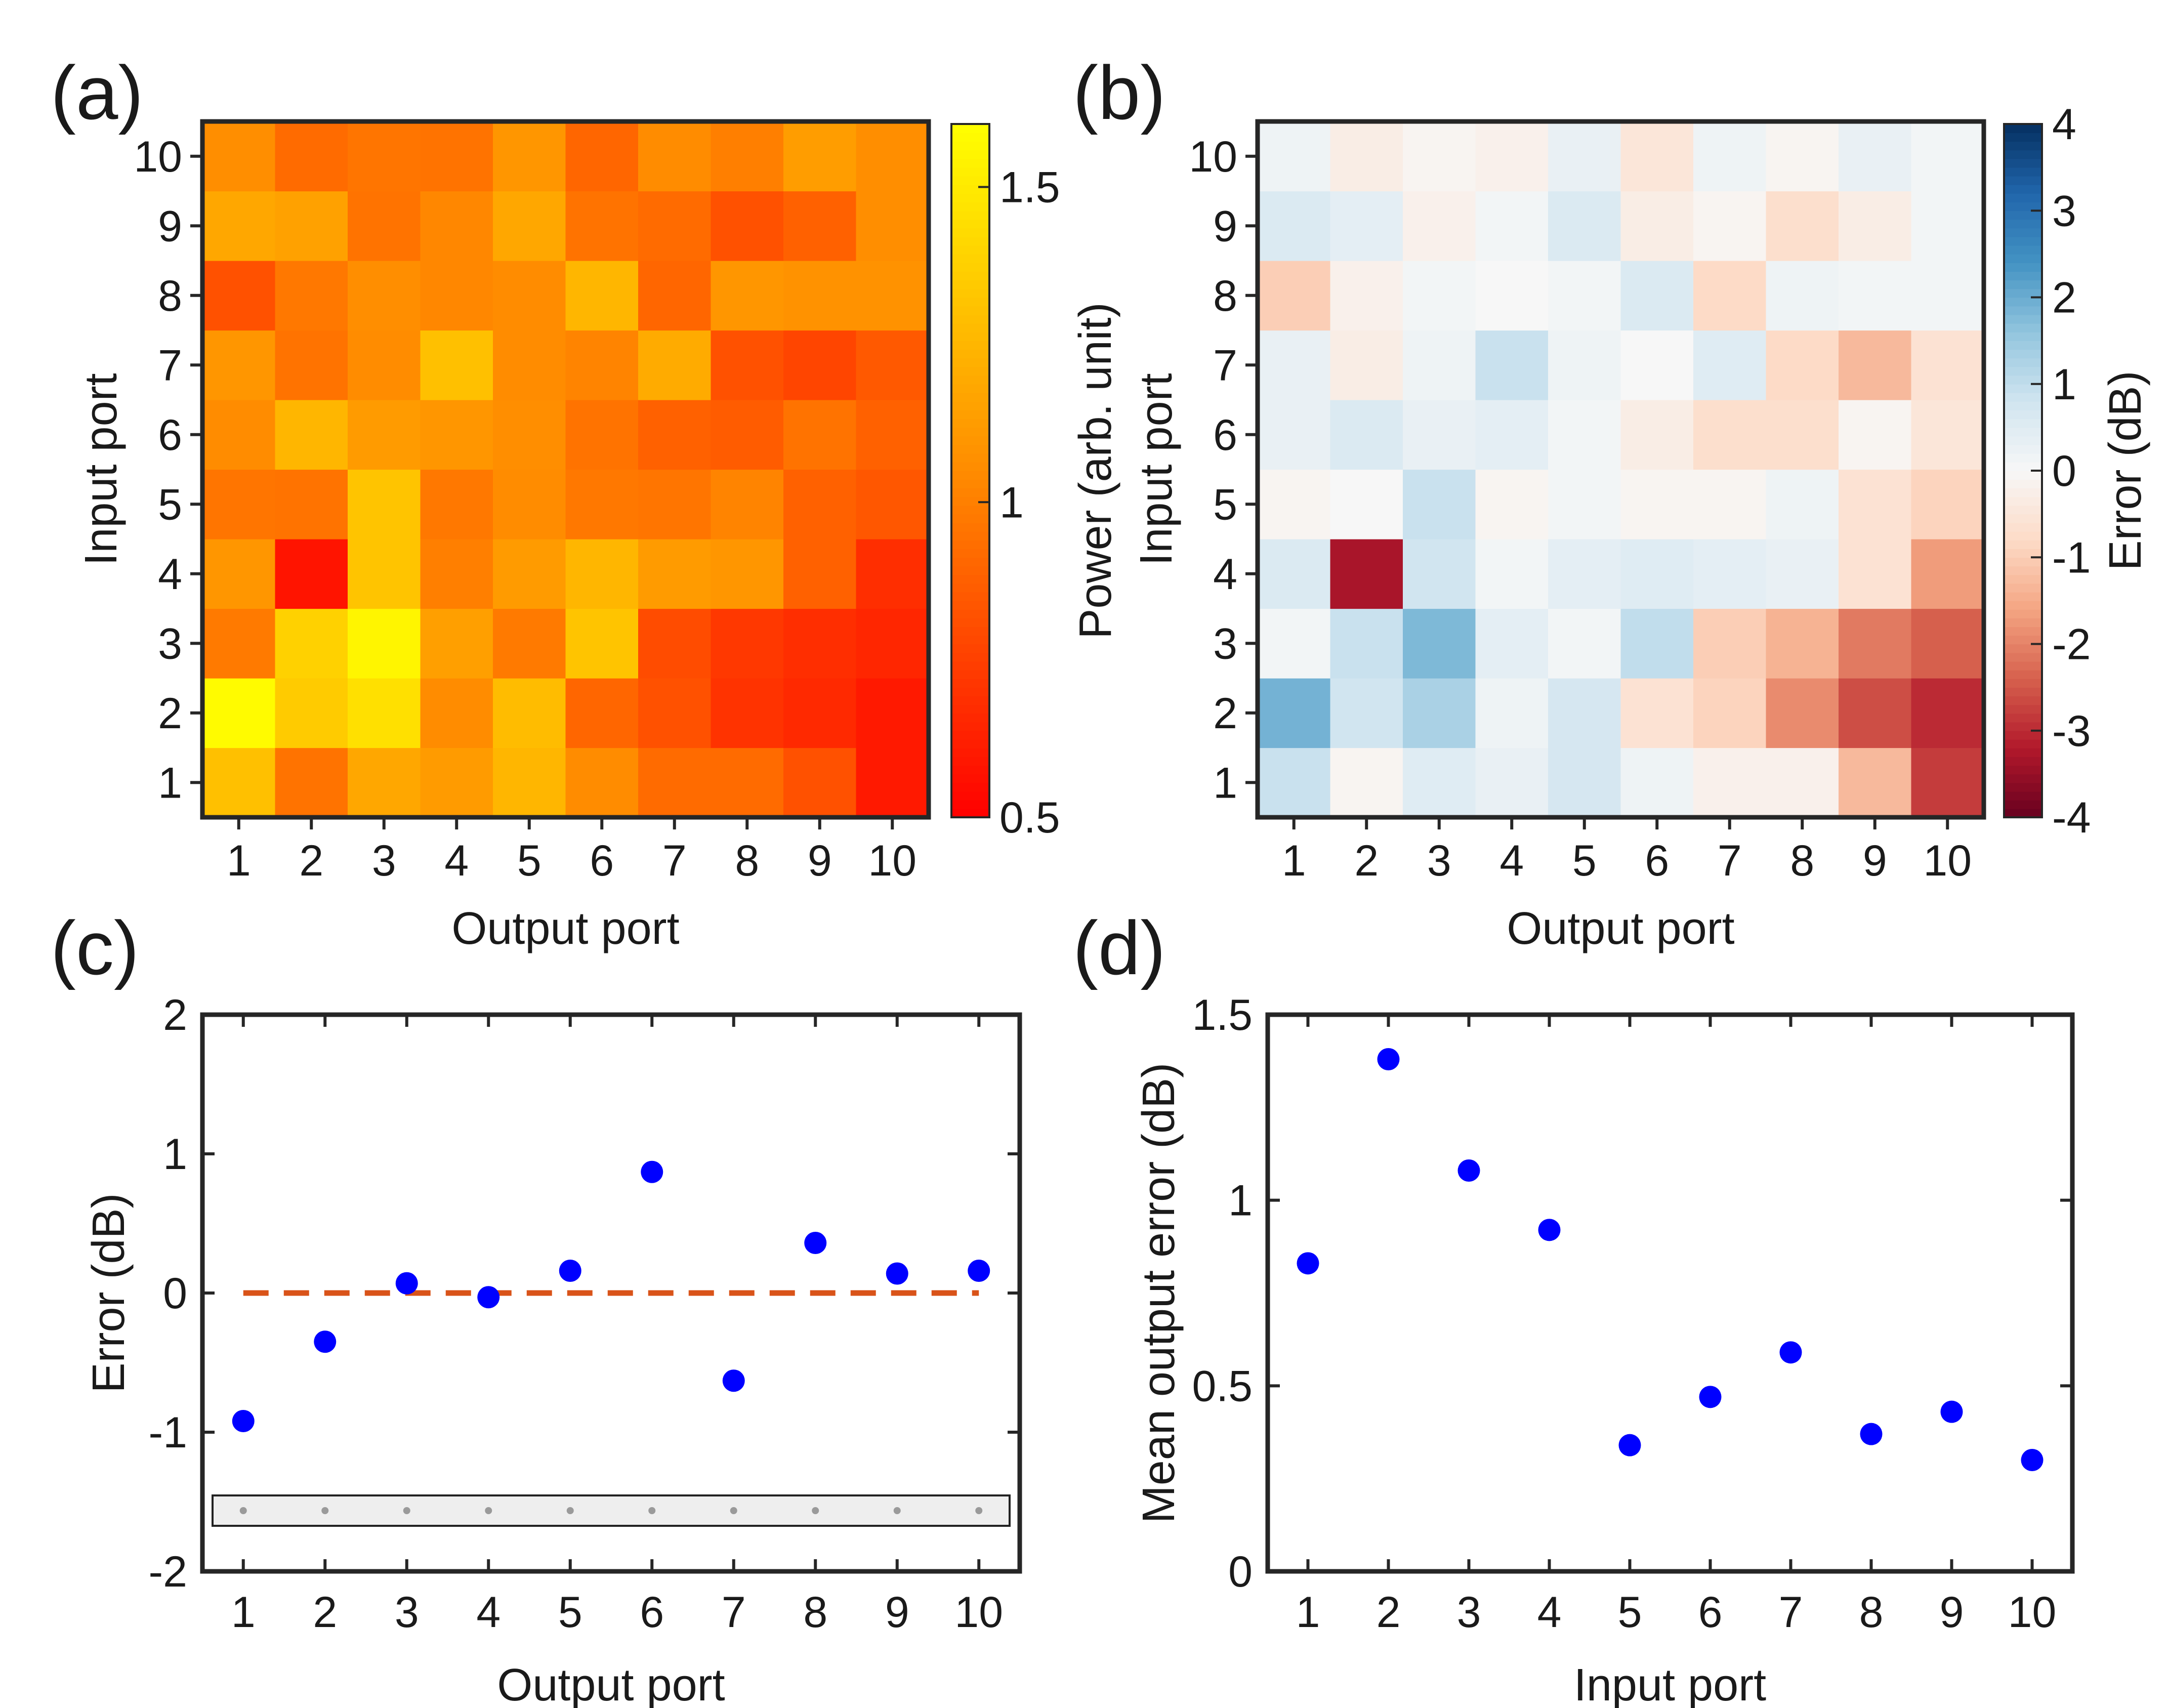 The height and width of the screenshot is (1708, 2168). I want to click on y-tick-label: 10, so click(1213, 157).